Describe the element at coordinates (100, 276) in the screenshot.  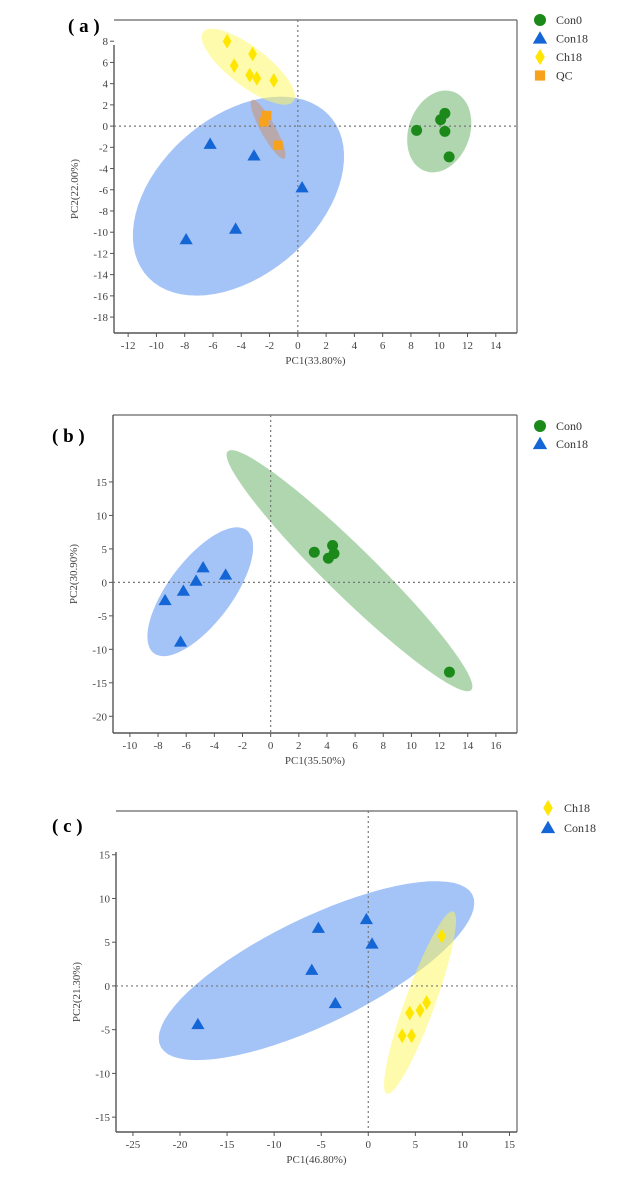
I see `y-tick-label: -14` at that location.